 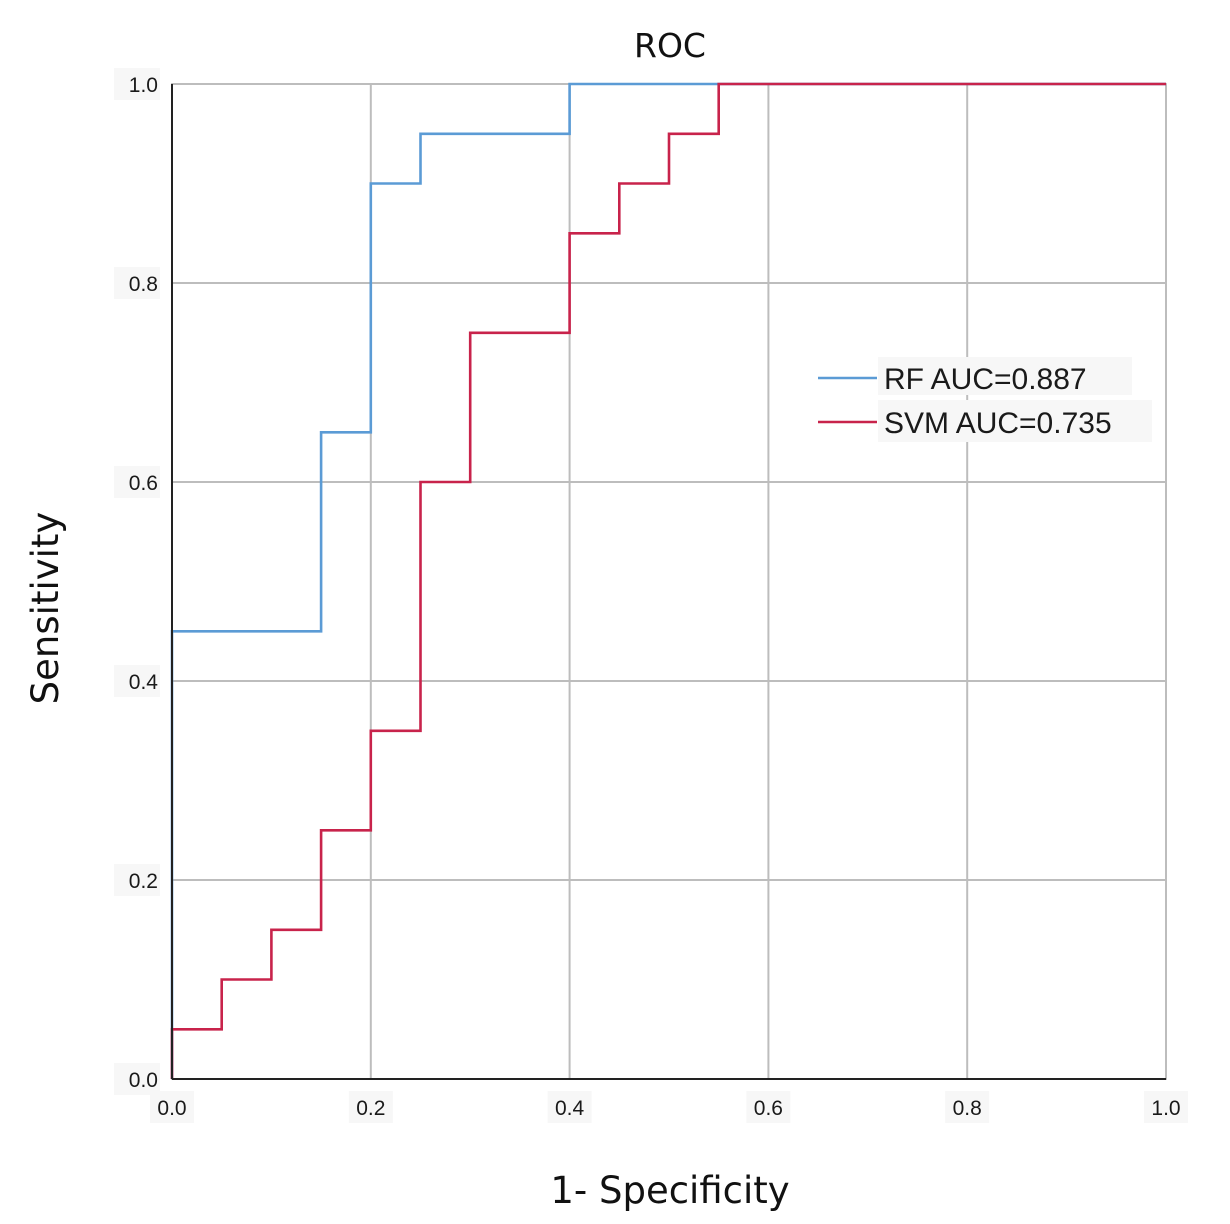 What do you see at coordinates (143, 1080) in the screenshot?
I see `y-tick-label-0: 0.0` at bounding box center [143, 1080].